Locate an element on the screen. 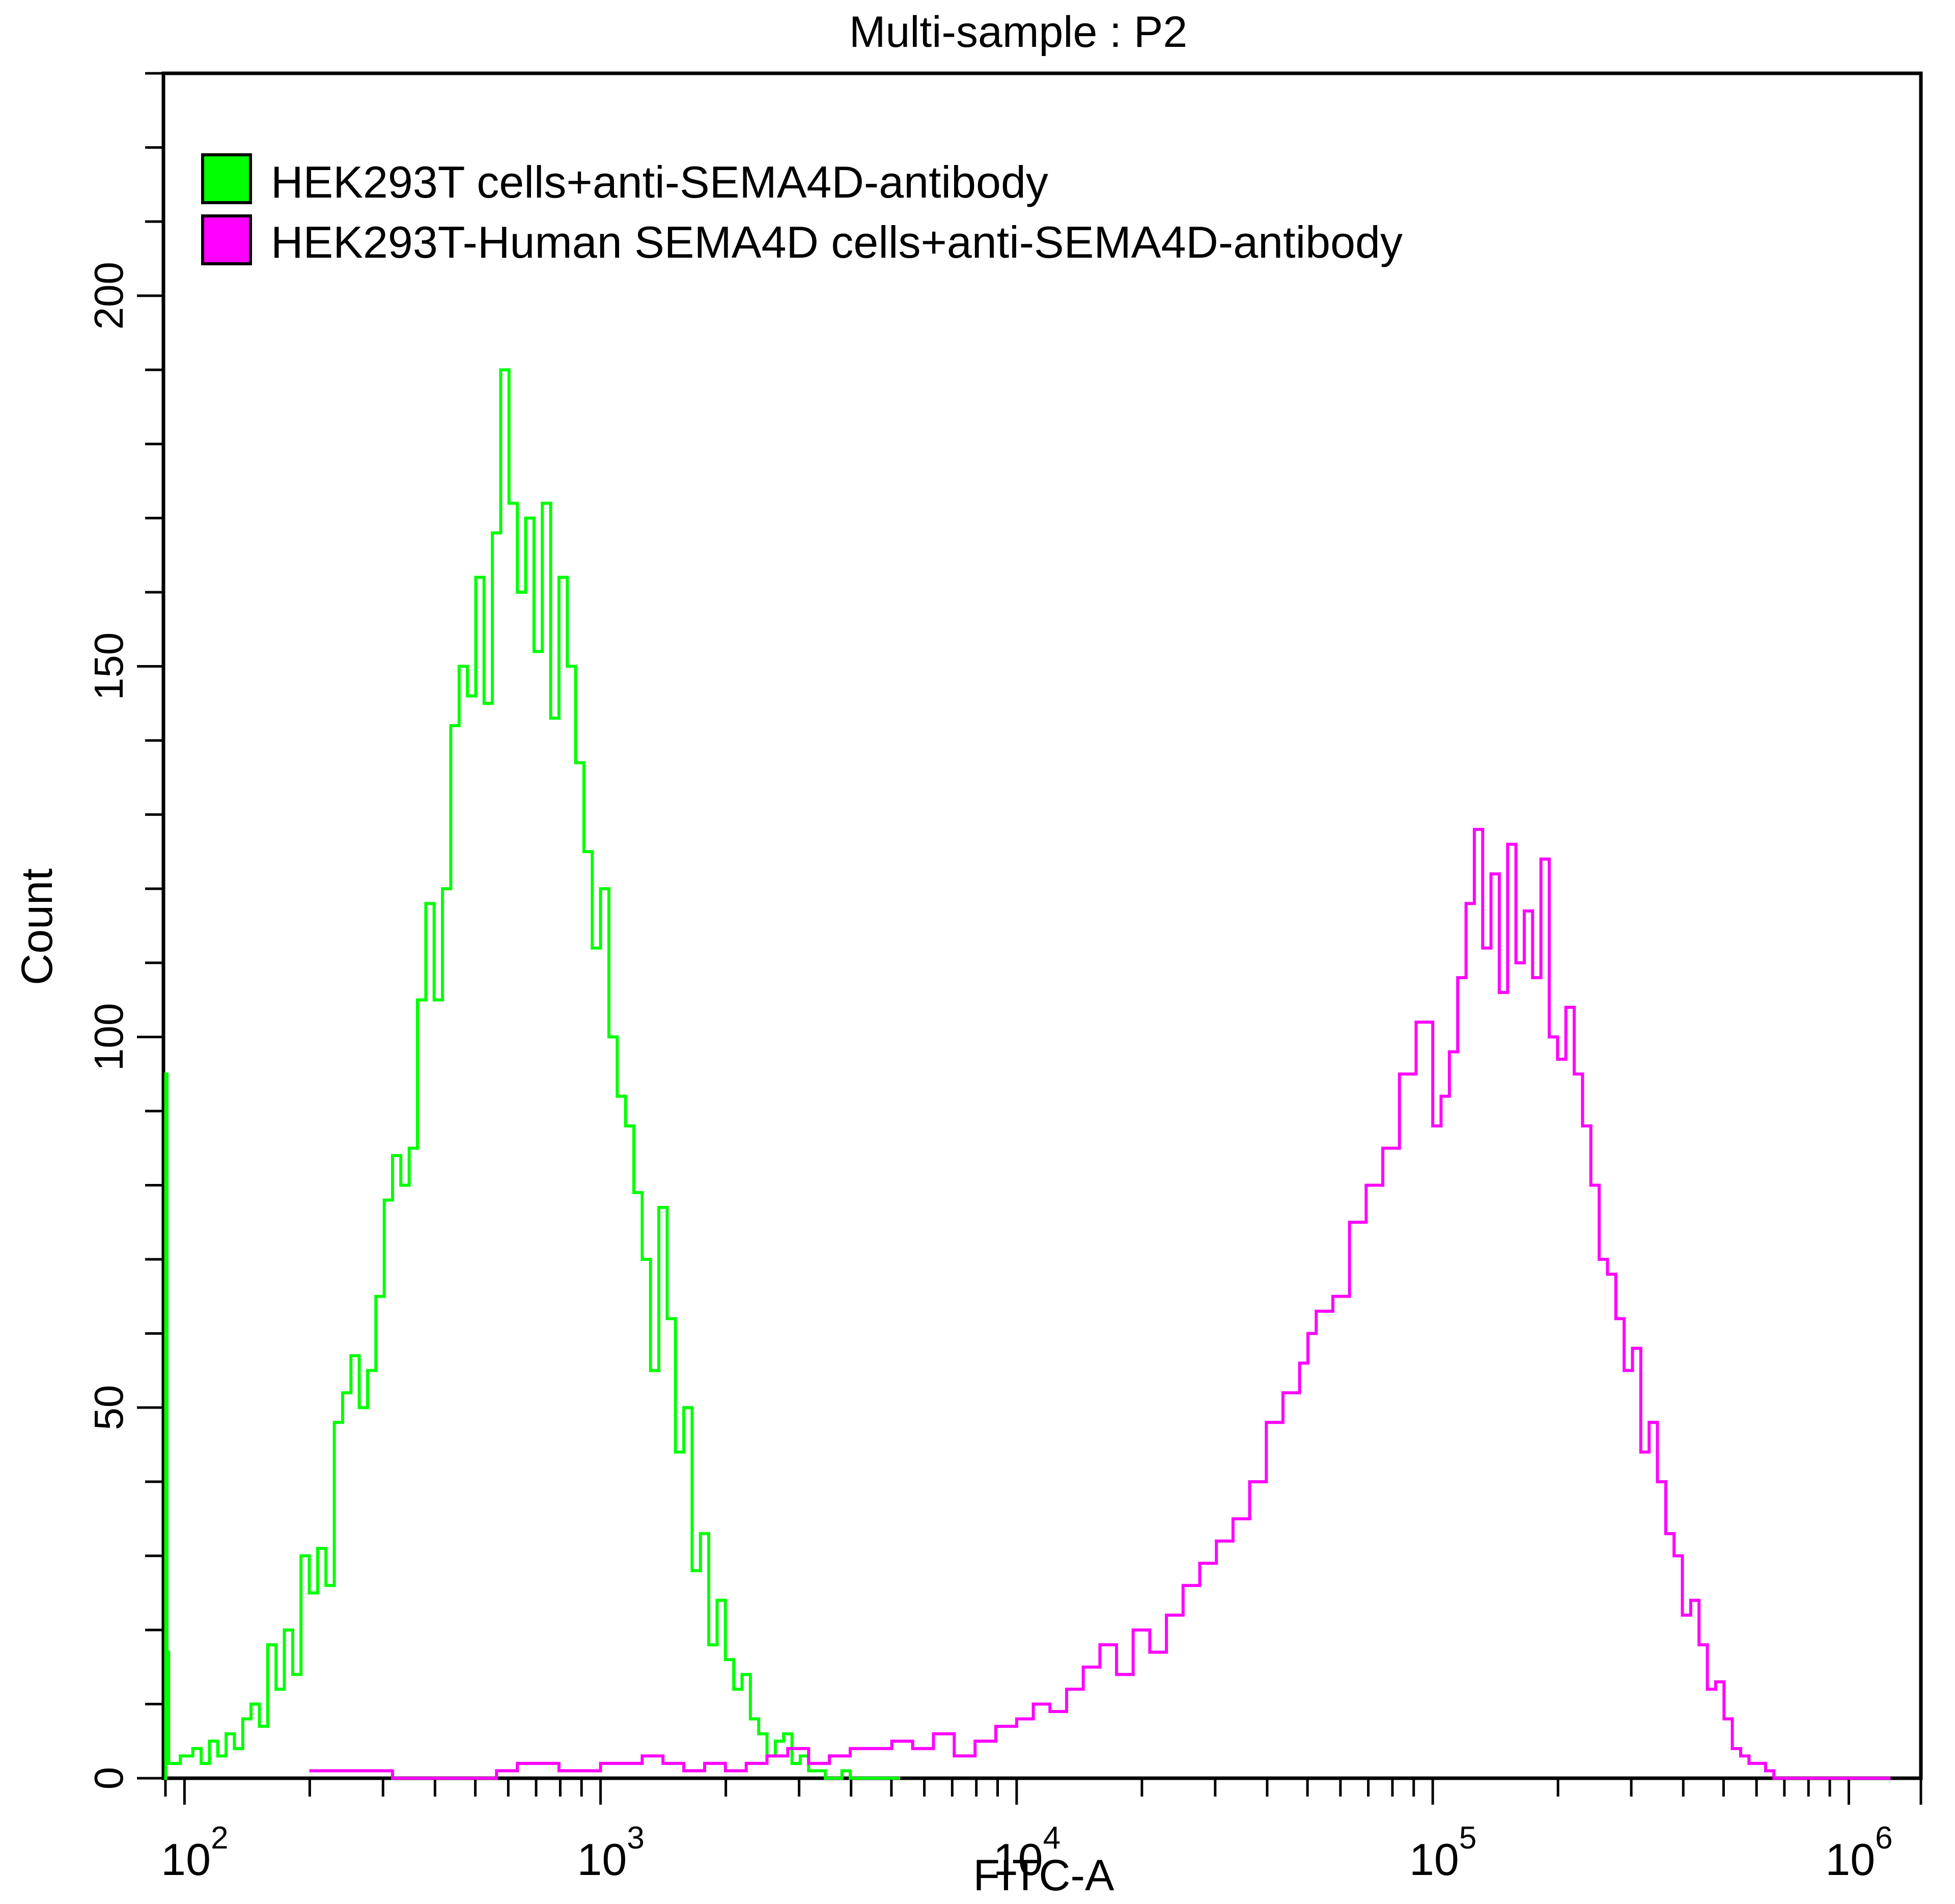  y-tick-label: 100 is located at coordinates (109, 1037).